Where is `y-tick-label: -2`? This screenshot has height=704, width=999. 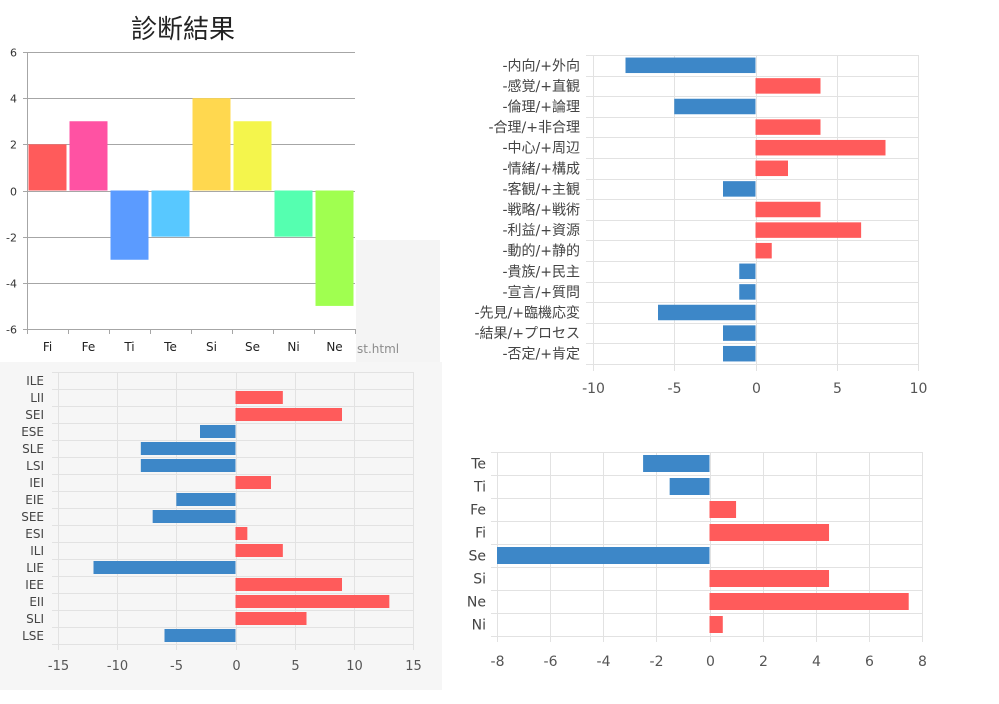
y-tick-label: -2 is located at coordinates (11, 238).